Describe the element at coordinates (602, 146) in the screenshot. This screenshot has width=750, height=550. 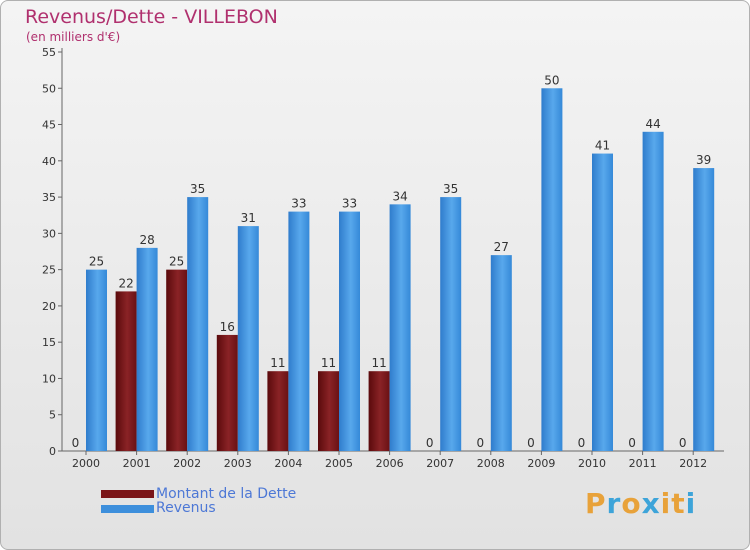
I see `data-label-revenus-2010: 41` at that location.